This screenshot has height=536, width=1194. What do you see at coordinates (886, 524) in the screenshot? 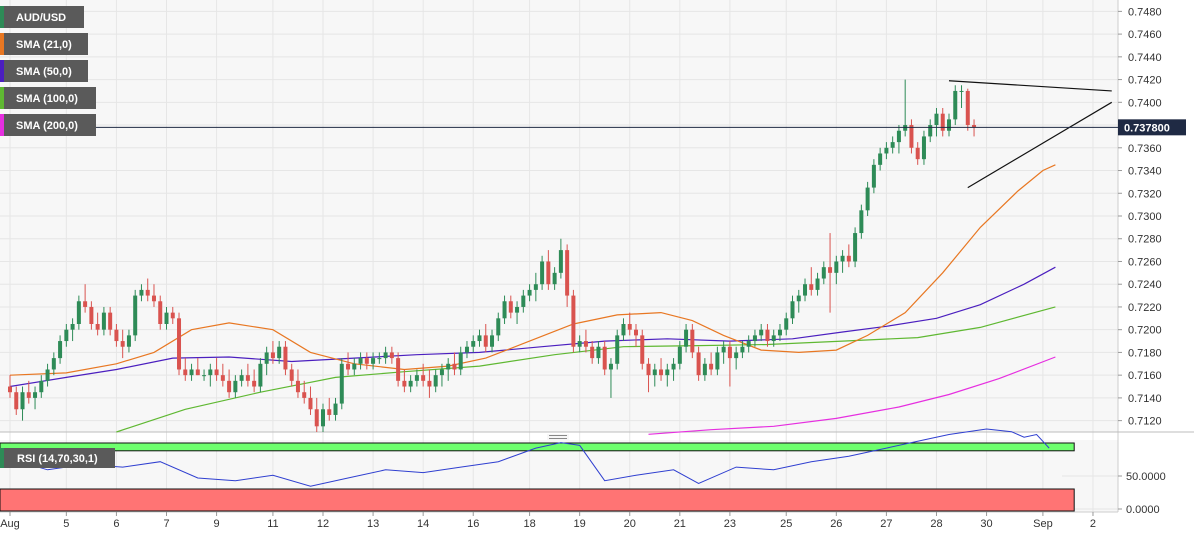
I see `x-tick-label: 27` at bounding box center [886, 524].